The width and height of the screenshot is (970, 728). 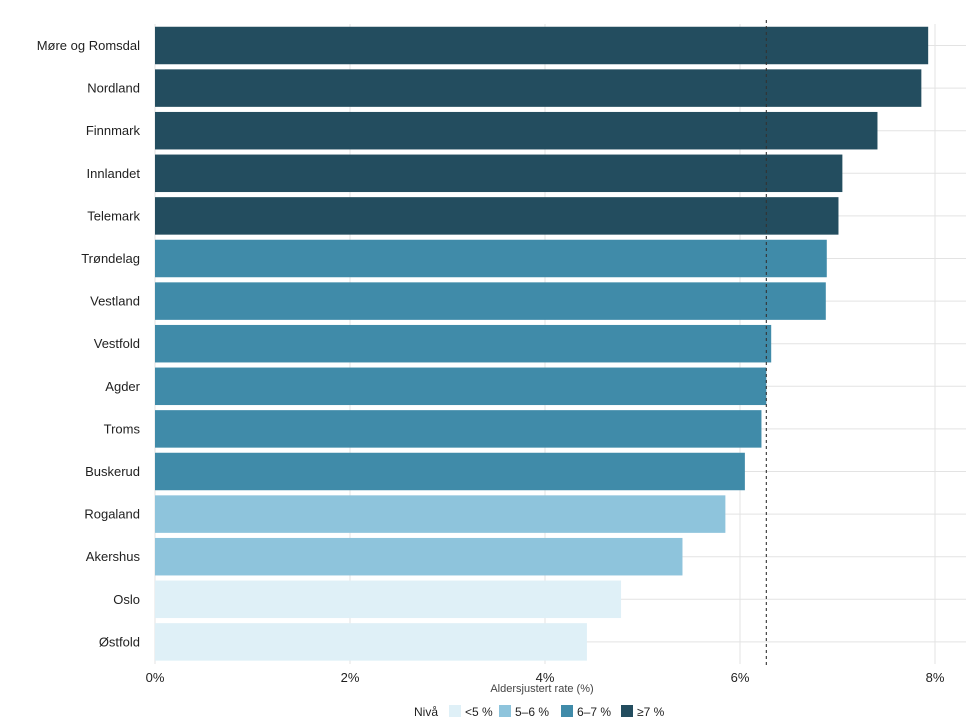 What do you see at coordinates (112, 471) in the screenshot?
I see `category-label: Buskerud` at bounding box center [112, 471].